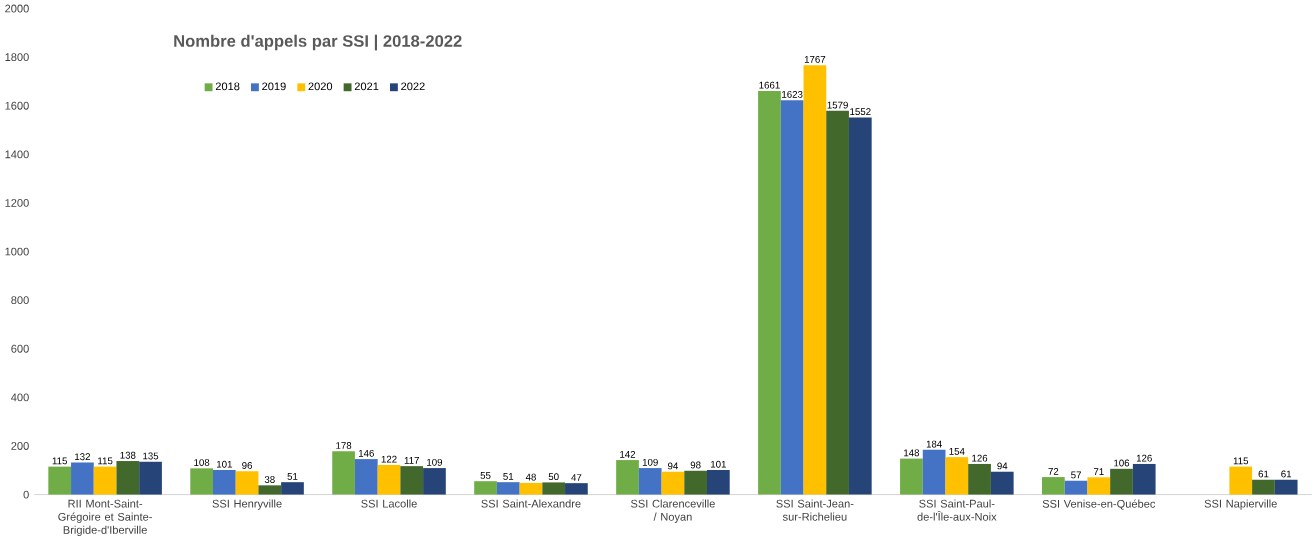 The image size is (1312, 541). Describe the element at coordinates (17, 105) in the screenshot. I see `y-tick-label: 1600` at that location.